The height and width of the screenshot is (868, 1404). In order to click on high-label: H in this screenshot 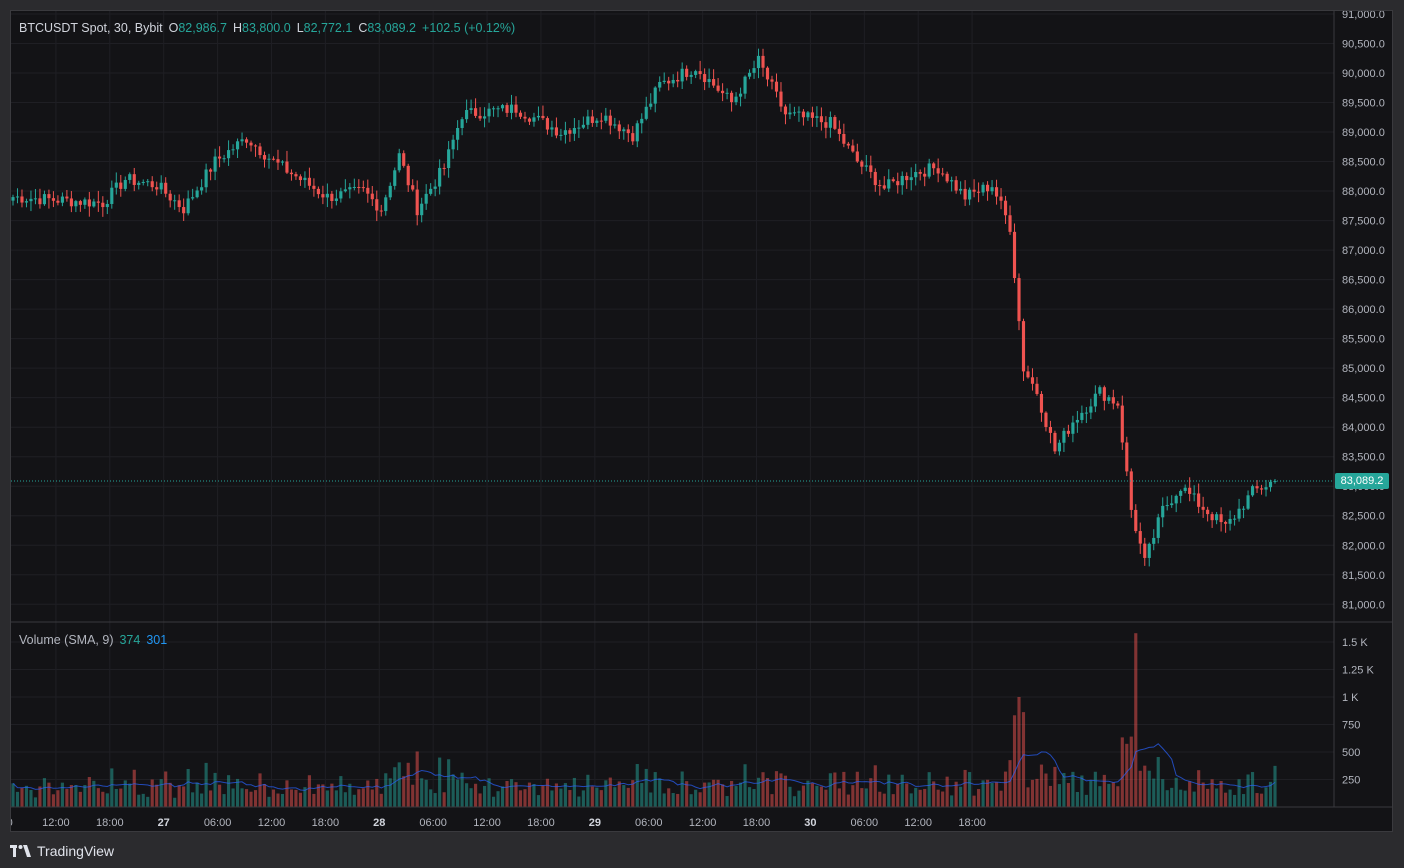, I will do `click(237, 28)`.